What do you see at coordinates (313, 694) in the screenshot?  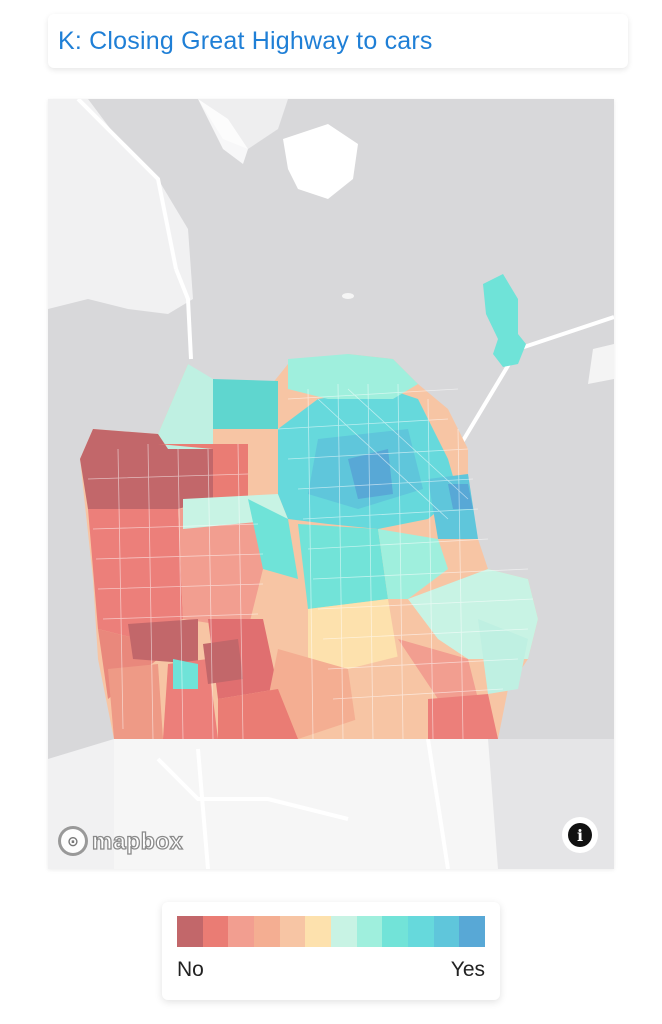 I see `excelsior` at bounding box center [313, 694].